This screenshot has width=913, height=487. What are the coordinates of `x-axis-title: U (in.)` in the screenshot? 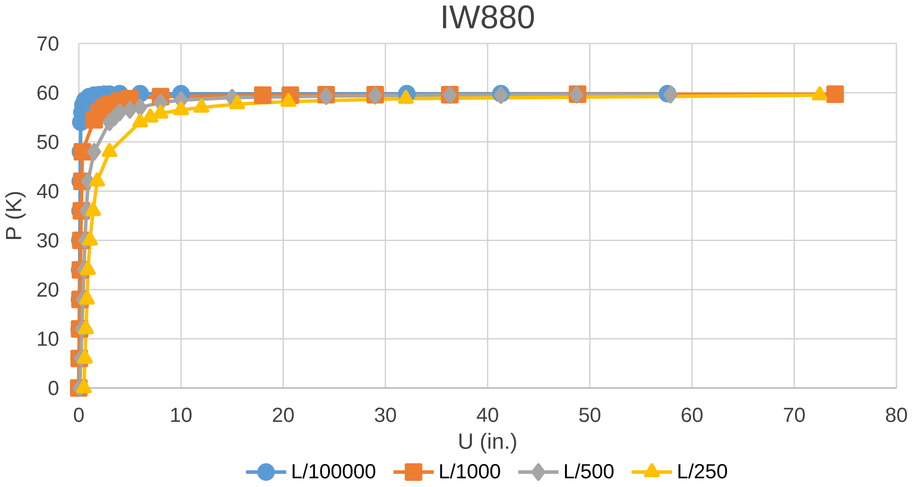 It's located at (487, 443).